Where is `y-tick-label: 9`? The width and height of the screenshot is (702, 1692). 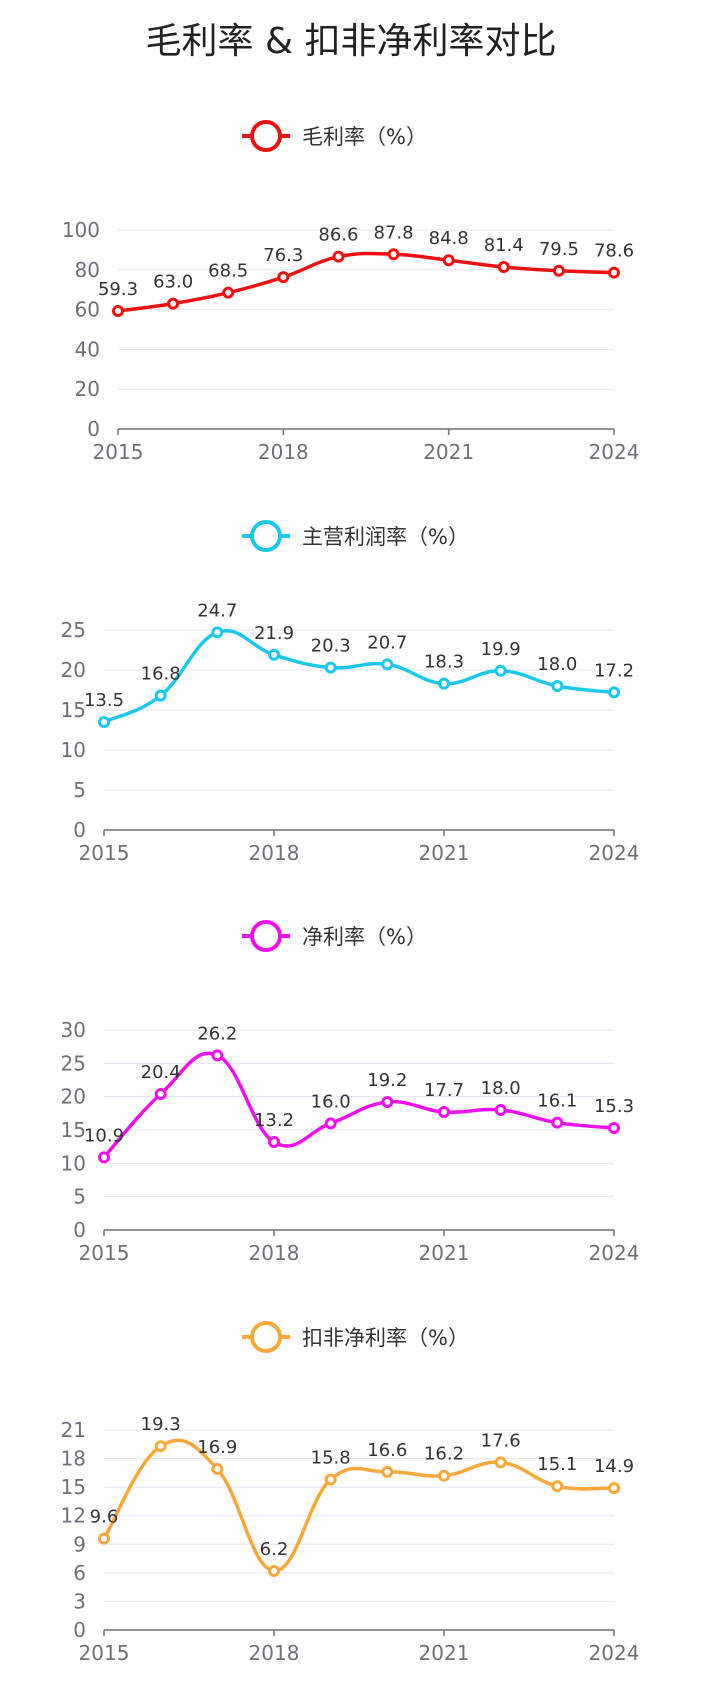 y-tick-label: 9 is located at coordinates (79, 1544).